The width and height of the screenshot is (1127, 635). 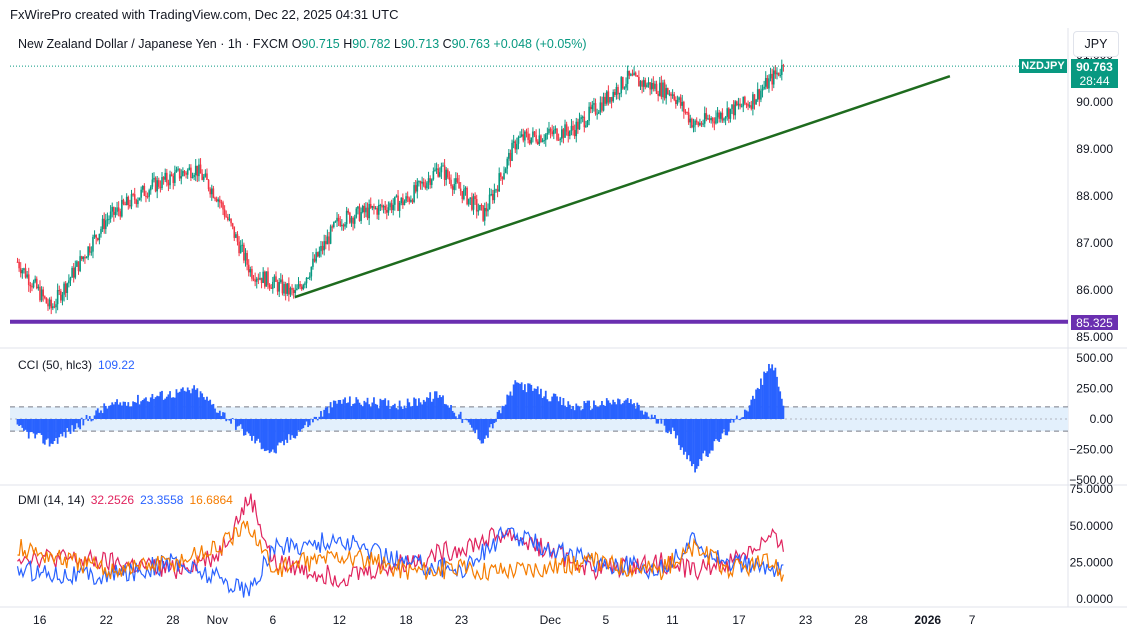 What do you see at coordinates (107, 620) in the screenshot?
I see `time-tick-label: 22` at bounding box center [107, 620].